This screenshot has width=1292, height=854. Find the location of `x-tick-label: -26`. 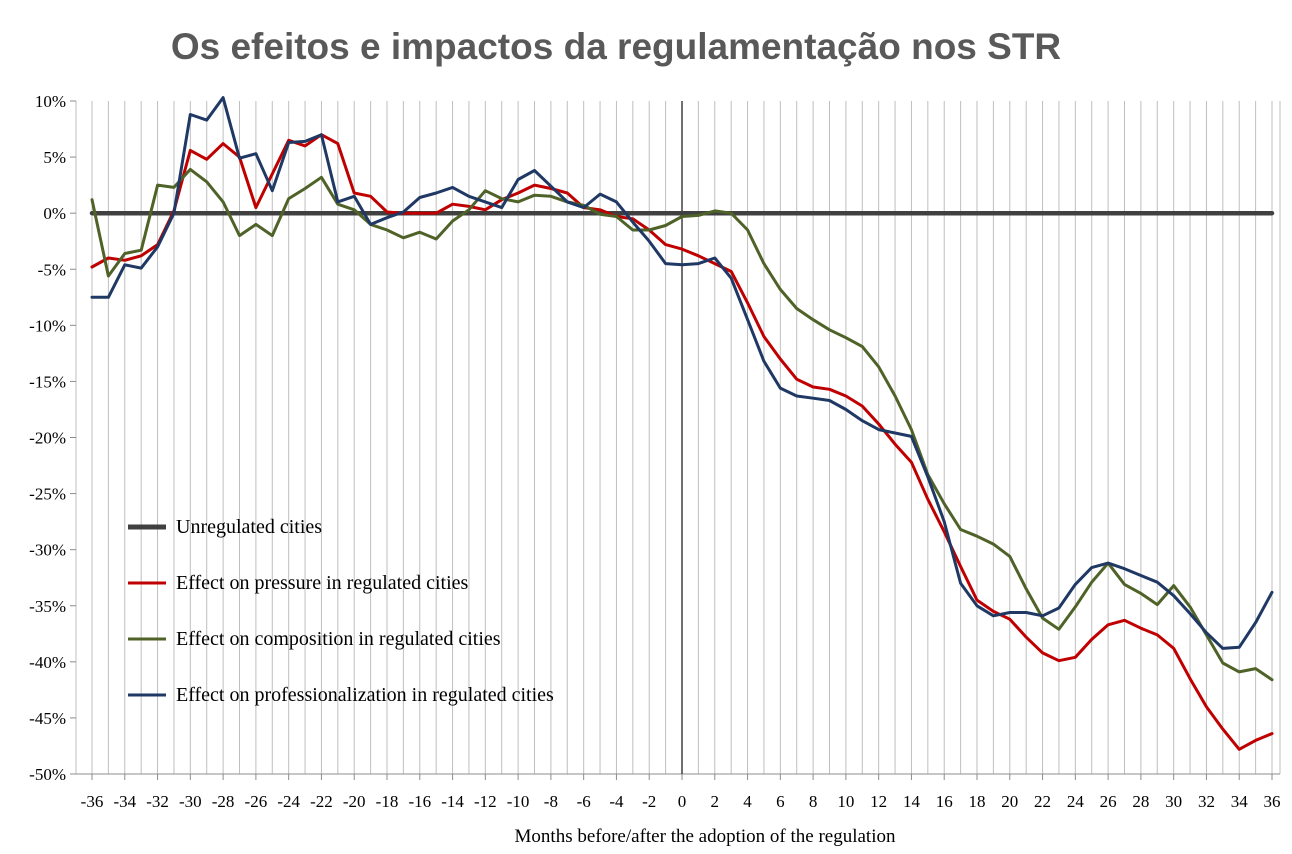

x-tick-label: -26 is located at coordinates (256, 801).